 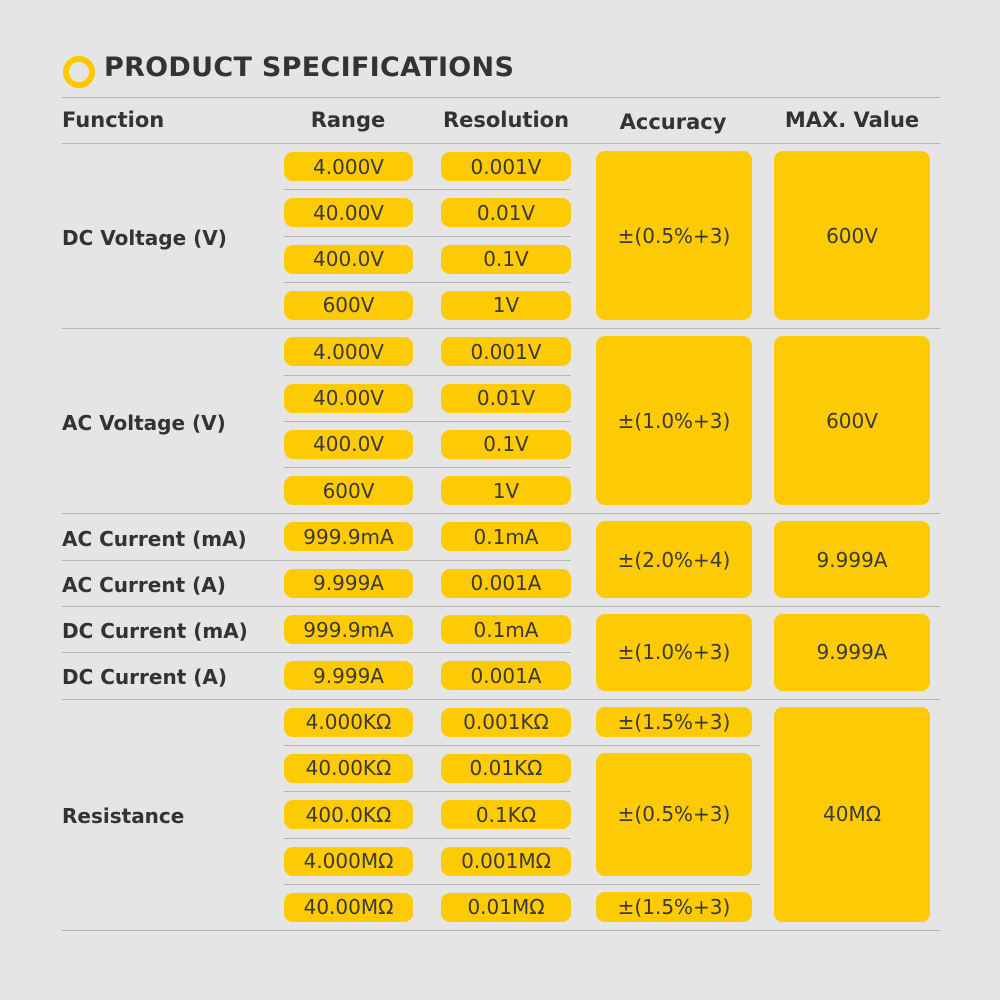 I want to click on range-cell: 4.000MΩ, so click(x=348, y=861).